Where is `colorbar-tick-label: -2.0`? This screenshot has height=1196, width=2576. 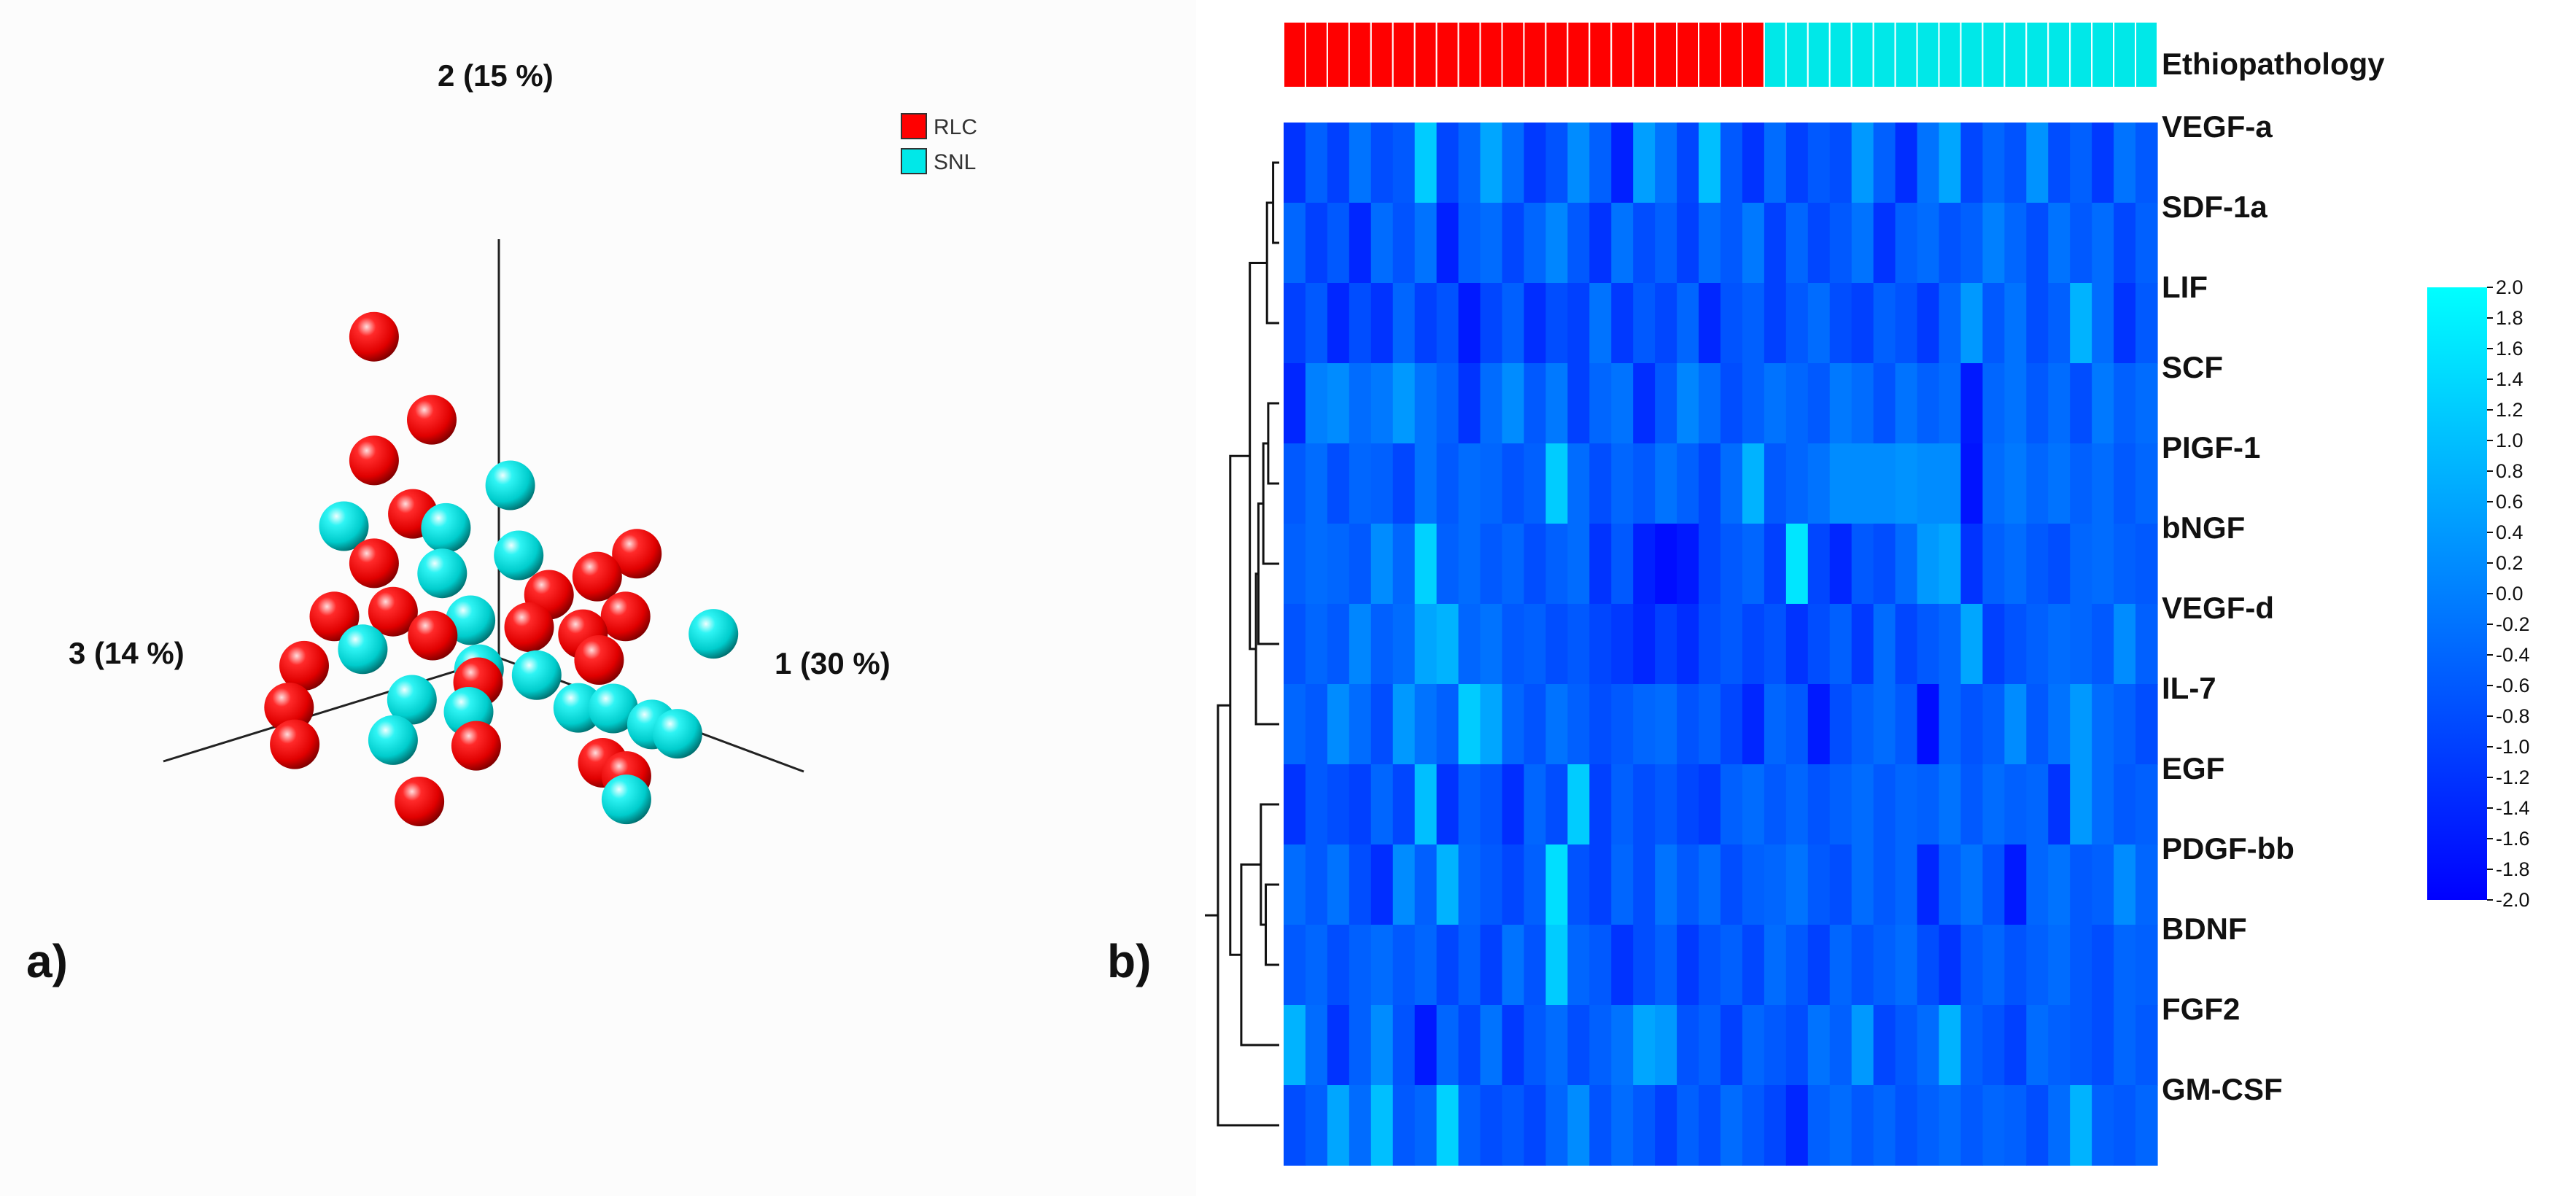
colorbar-tick-label: -2.0 is located at coordinates (2513, 900).